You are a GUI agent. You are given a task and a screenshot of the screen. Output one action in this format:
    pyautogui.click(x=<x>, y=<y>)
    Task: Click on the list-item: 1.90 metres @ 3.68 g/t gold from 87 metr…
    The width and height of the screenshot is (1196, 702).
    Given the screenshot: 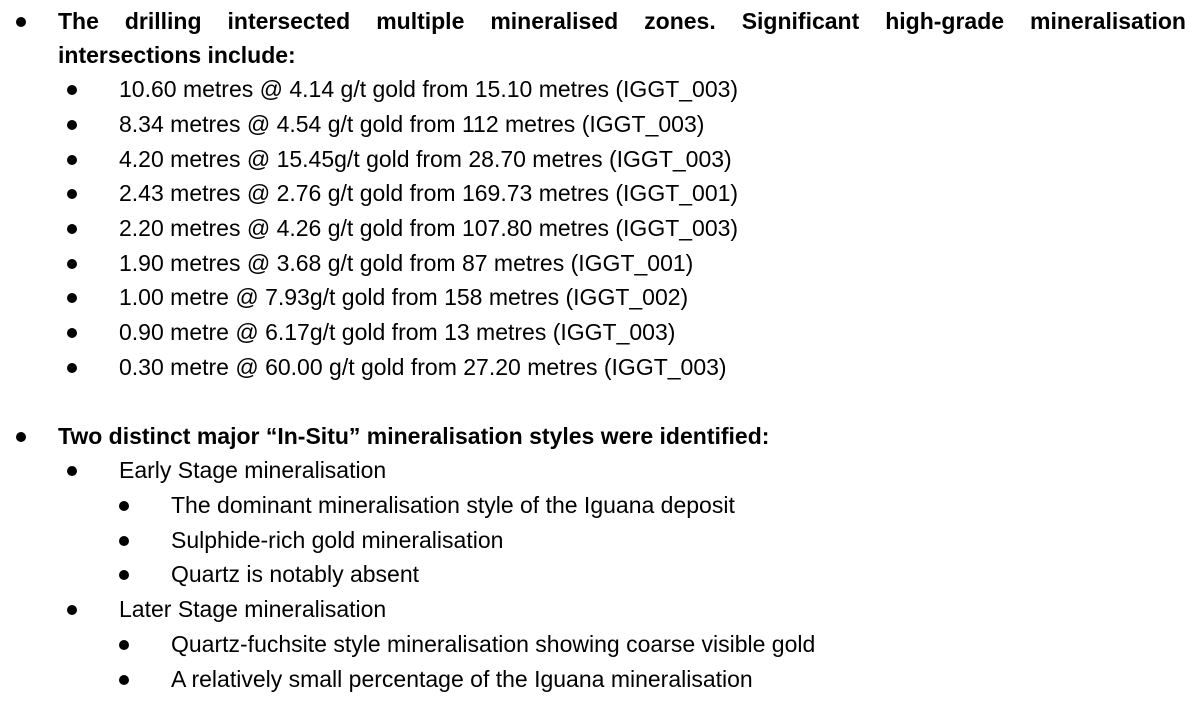 What is the action you would take?
    pyautogui.click(x=406, y=263)
    